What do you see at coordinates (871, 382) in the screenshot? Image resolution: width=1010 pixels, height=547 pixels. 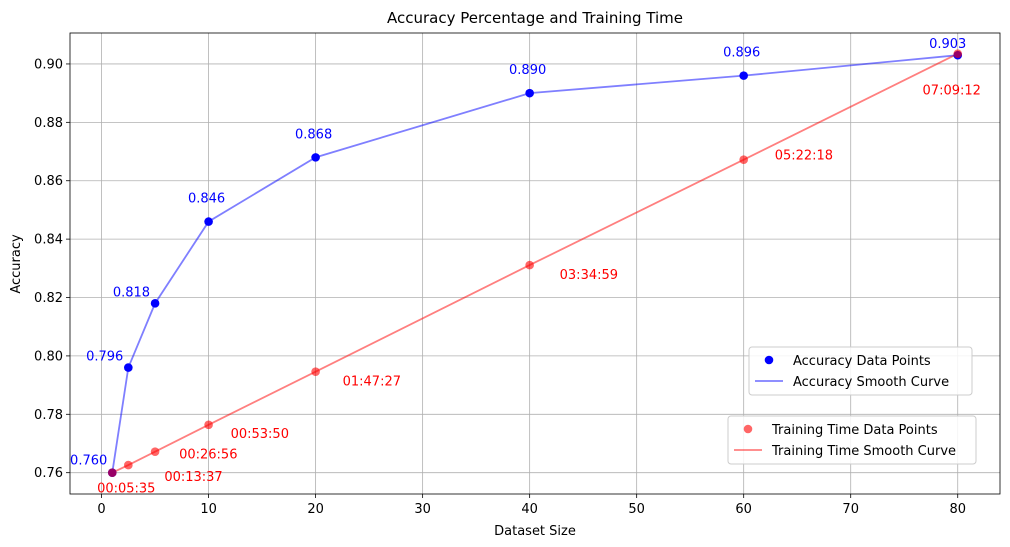 I see `legend-line-label: Accuracy Smooth Curve` at bounding box center [871, 382].